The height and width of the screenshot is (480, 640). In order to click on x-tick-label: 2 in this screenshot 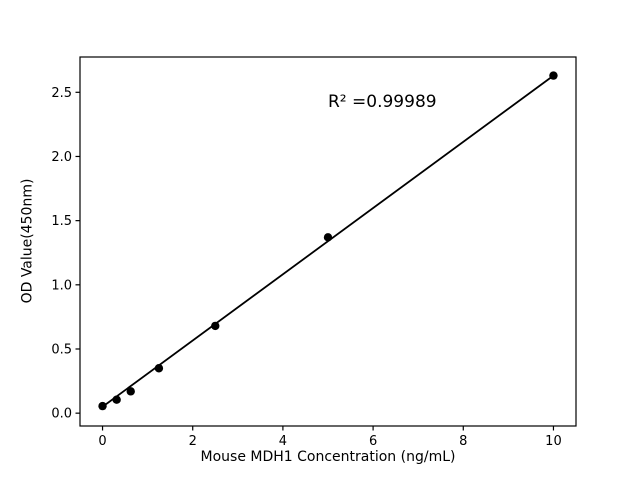, I will do `click(193, 441)`.